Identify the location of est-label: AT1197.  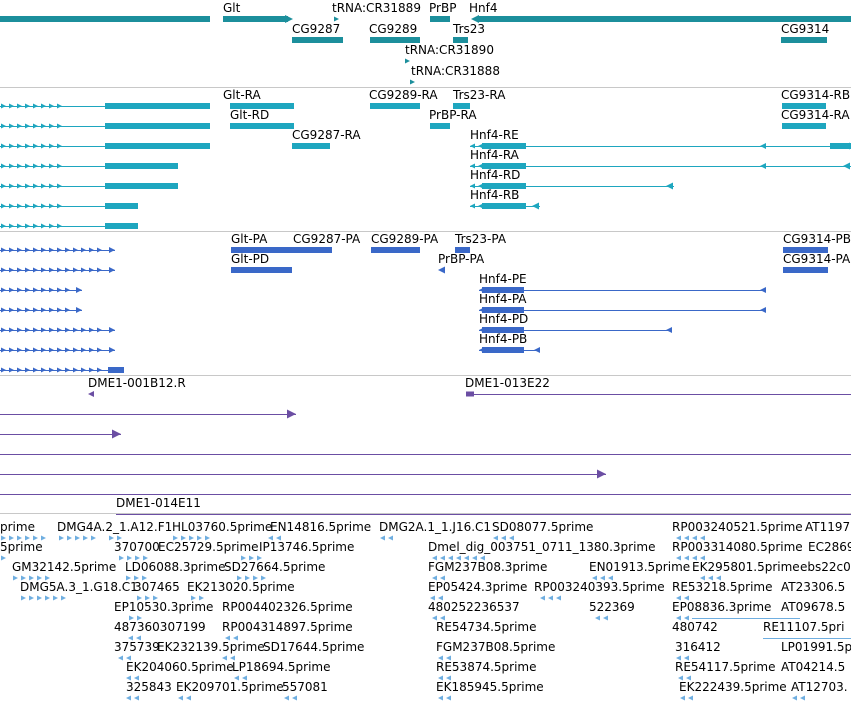
(828, 527).